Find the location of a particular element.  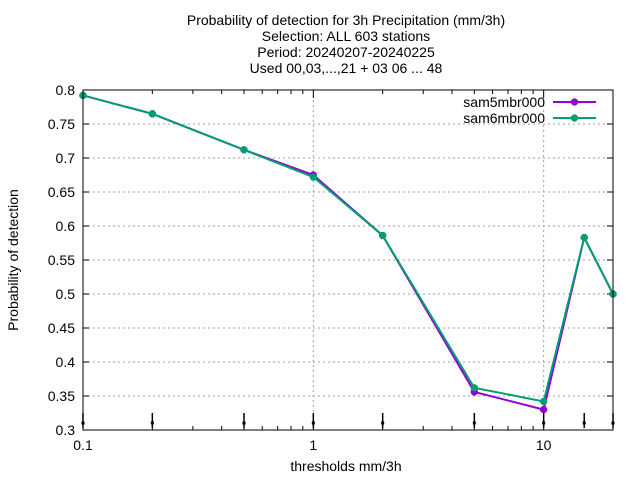

title-line-2: Selection: ALL 603 stations is located at coordinates (346, 36).